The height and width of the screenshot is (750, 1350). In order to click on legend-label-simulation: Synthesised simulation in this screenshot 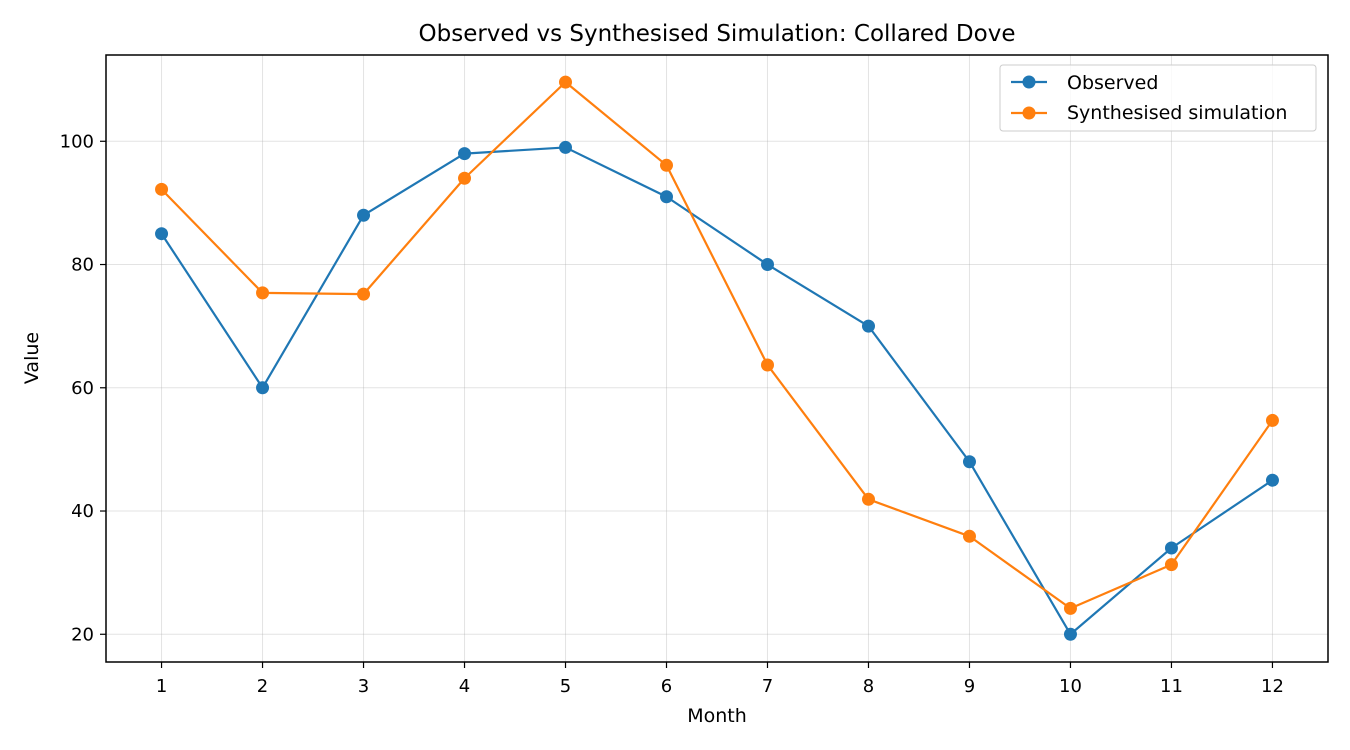, I will do `click(1177, 113)`.